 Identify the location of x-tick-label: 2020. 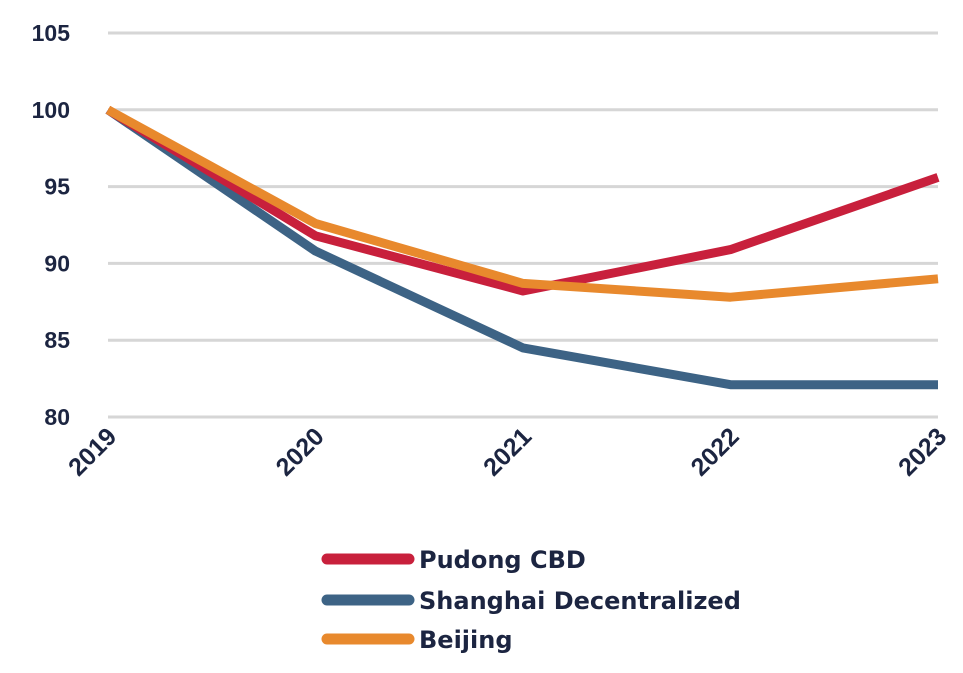
(300, 451).